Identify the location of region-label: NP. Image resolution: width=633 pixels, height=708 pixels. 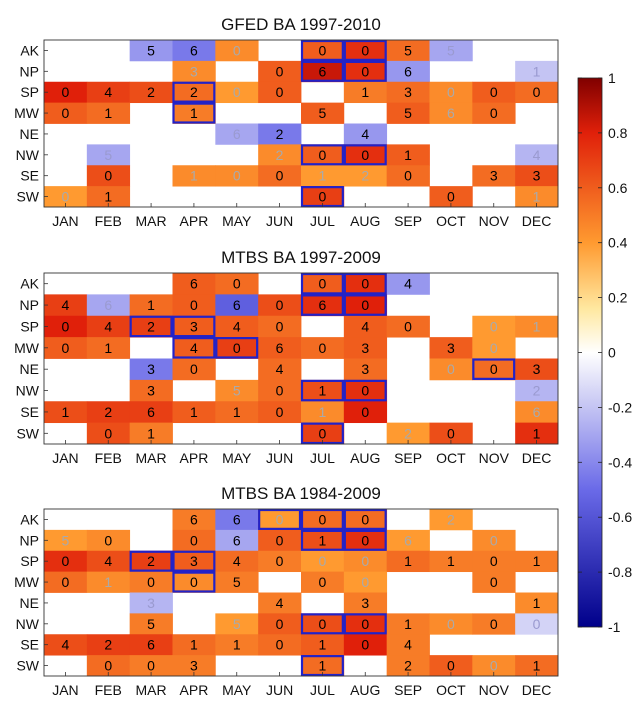
(29, 305).